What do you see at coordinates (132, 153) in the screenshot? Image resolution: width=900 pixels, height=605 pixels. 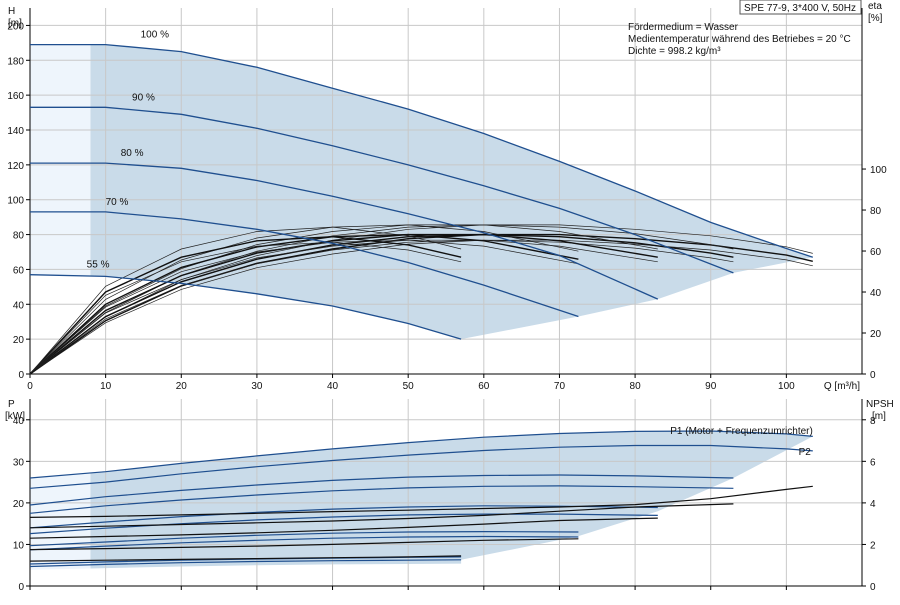 I see `speed-label: 80 %` at bounding box center [132, 153].